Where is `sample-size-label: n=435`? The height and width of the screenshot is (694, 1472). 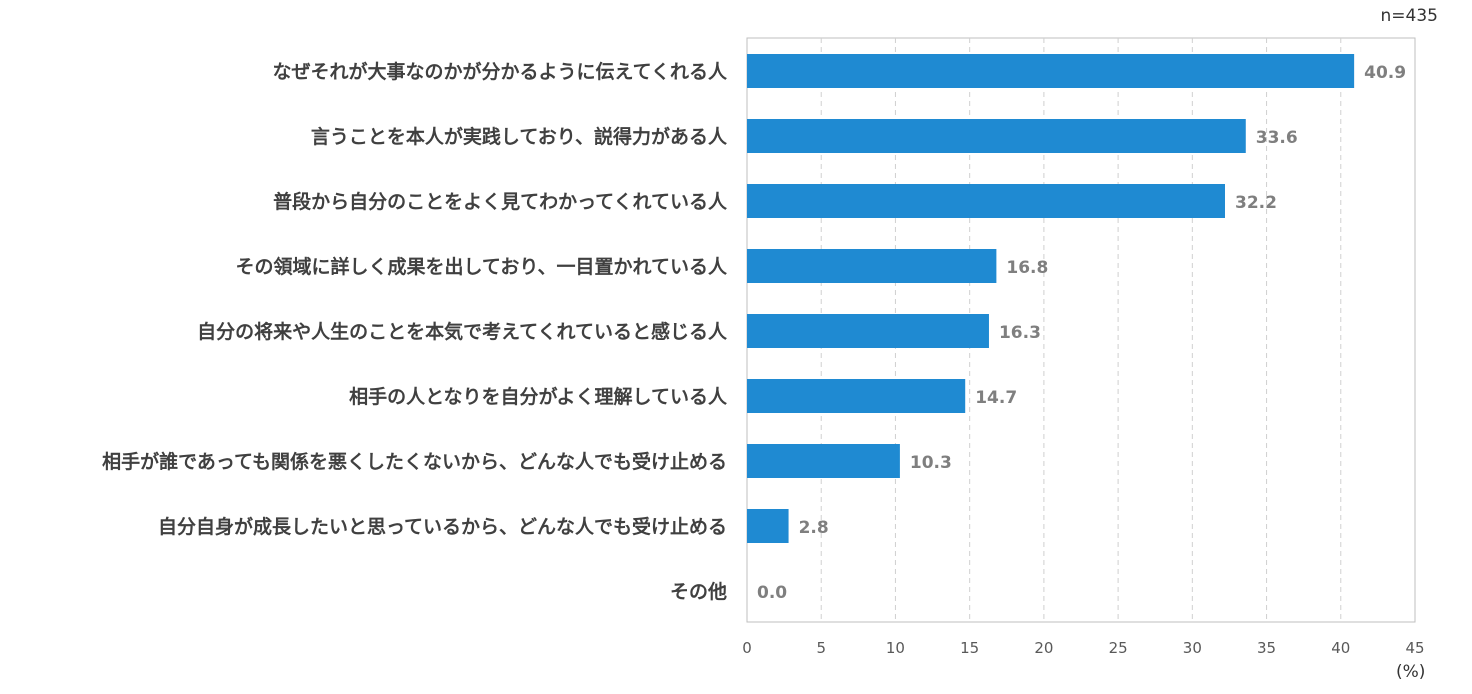 sample-size-label: n=435 is located at coordinates (1409, 16).